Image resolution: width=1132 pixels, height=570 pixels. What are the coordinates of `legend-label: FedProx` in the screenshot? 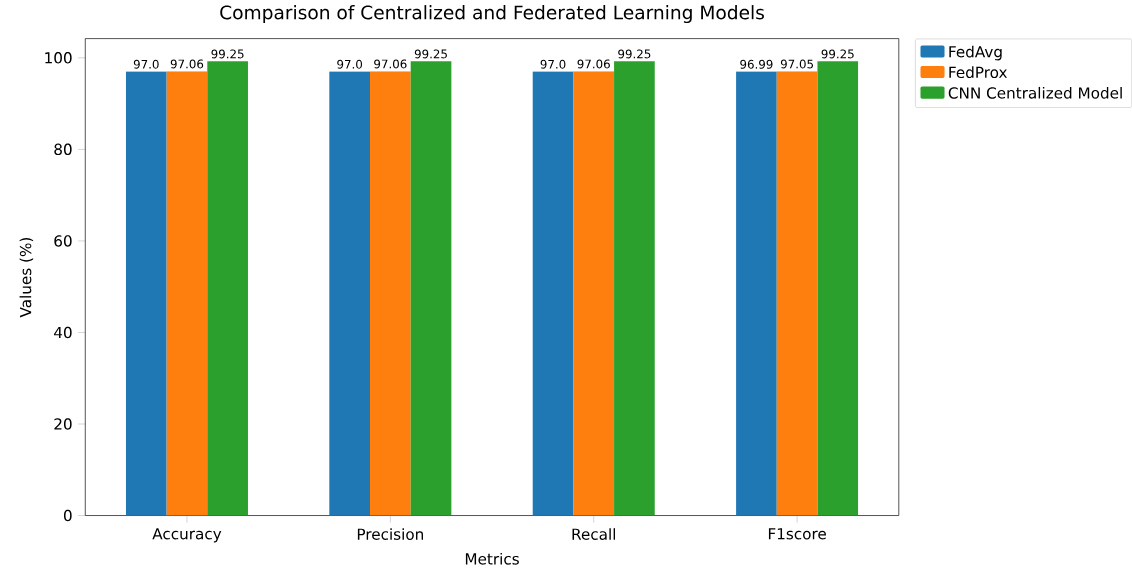 It's located at (978, 72).